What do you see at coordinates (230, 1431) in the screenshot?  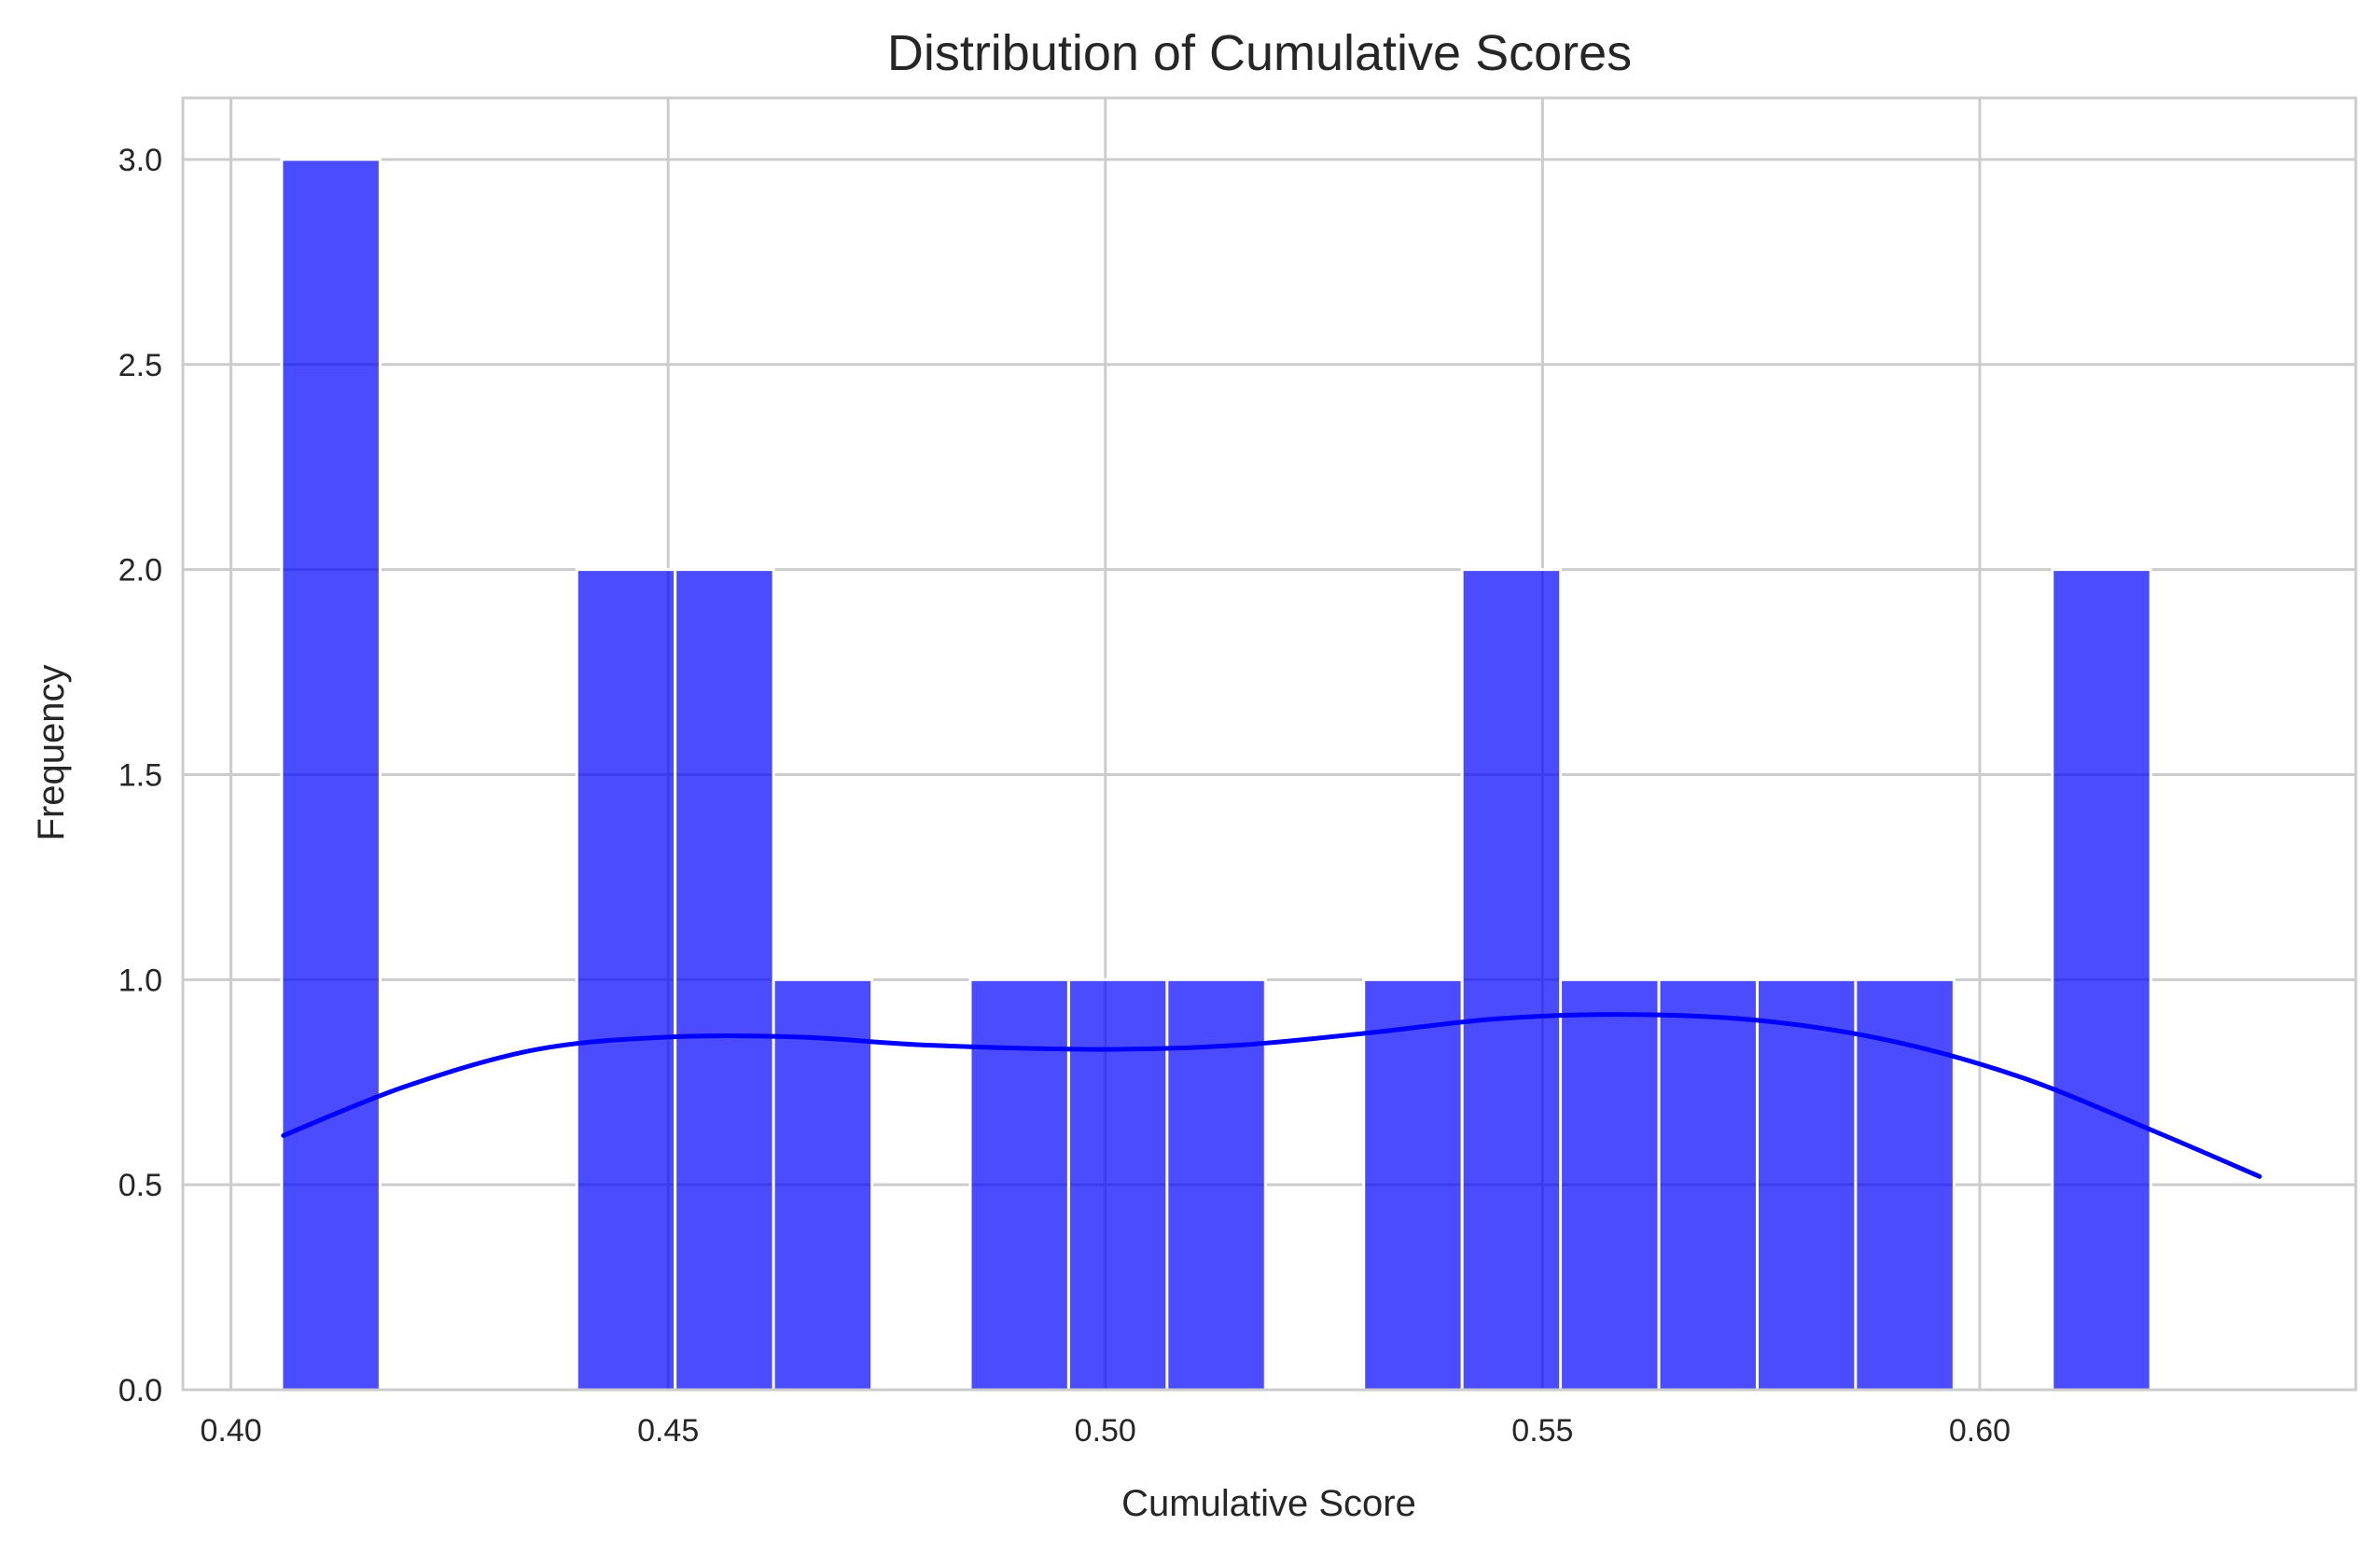 I see `x-tick-label: 0.40` at bounding box center [230, 1431].